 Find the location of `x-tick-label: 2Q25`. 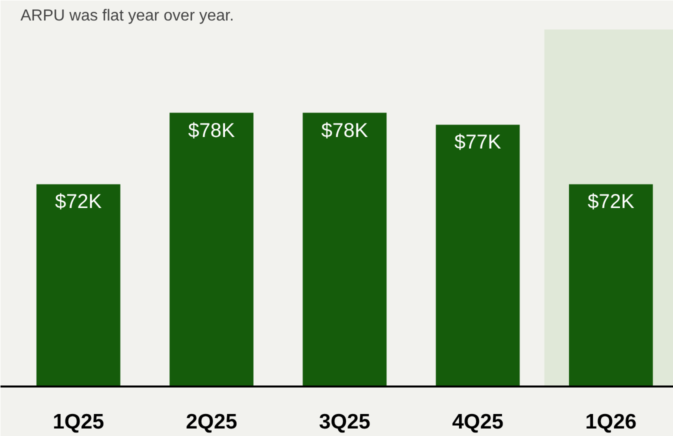

x-tick-label: 2Q25 is located at coordinates (212, 422).